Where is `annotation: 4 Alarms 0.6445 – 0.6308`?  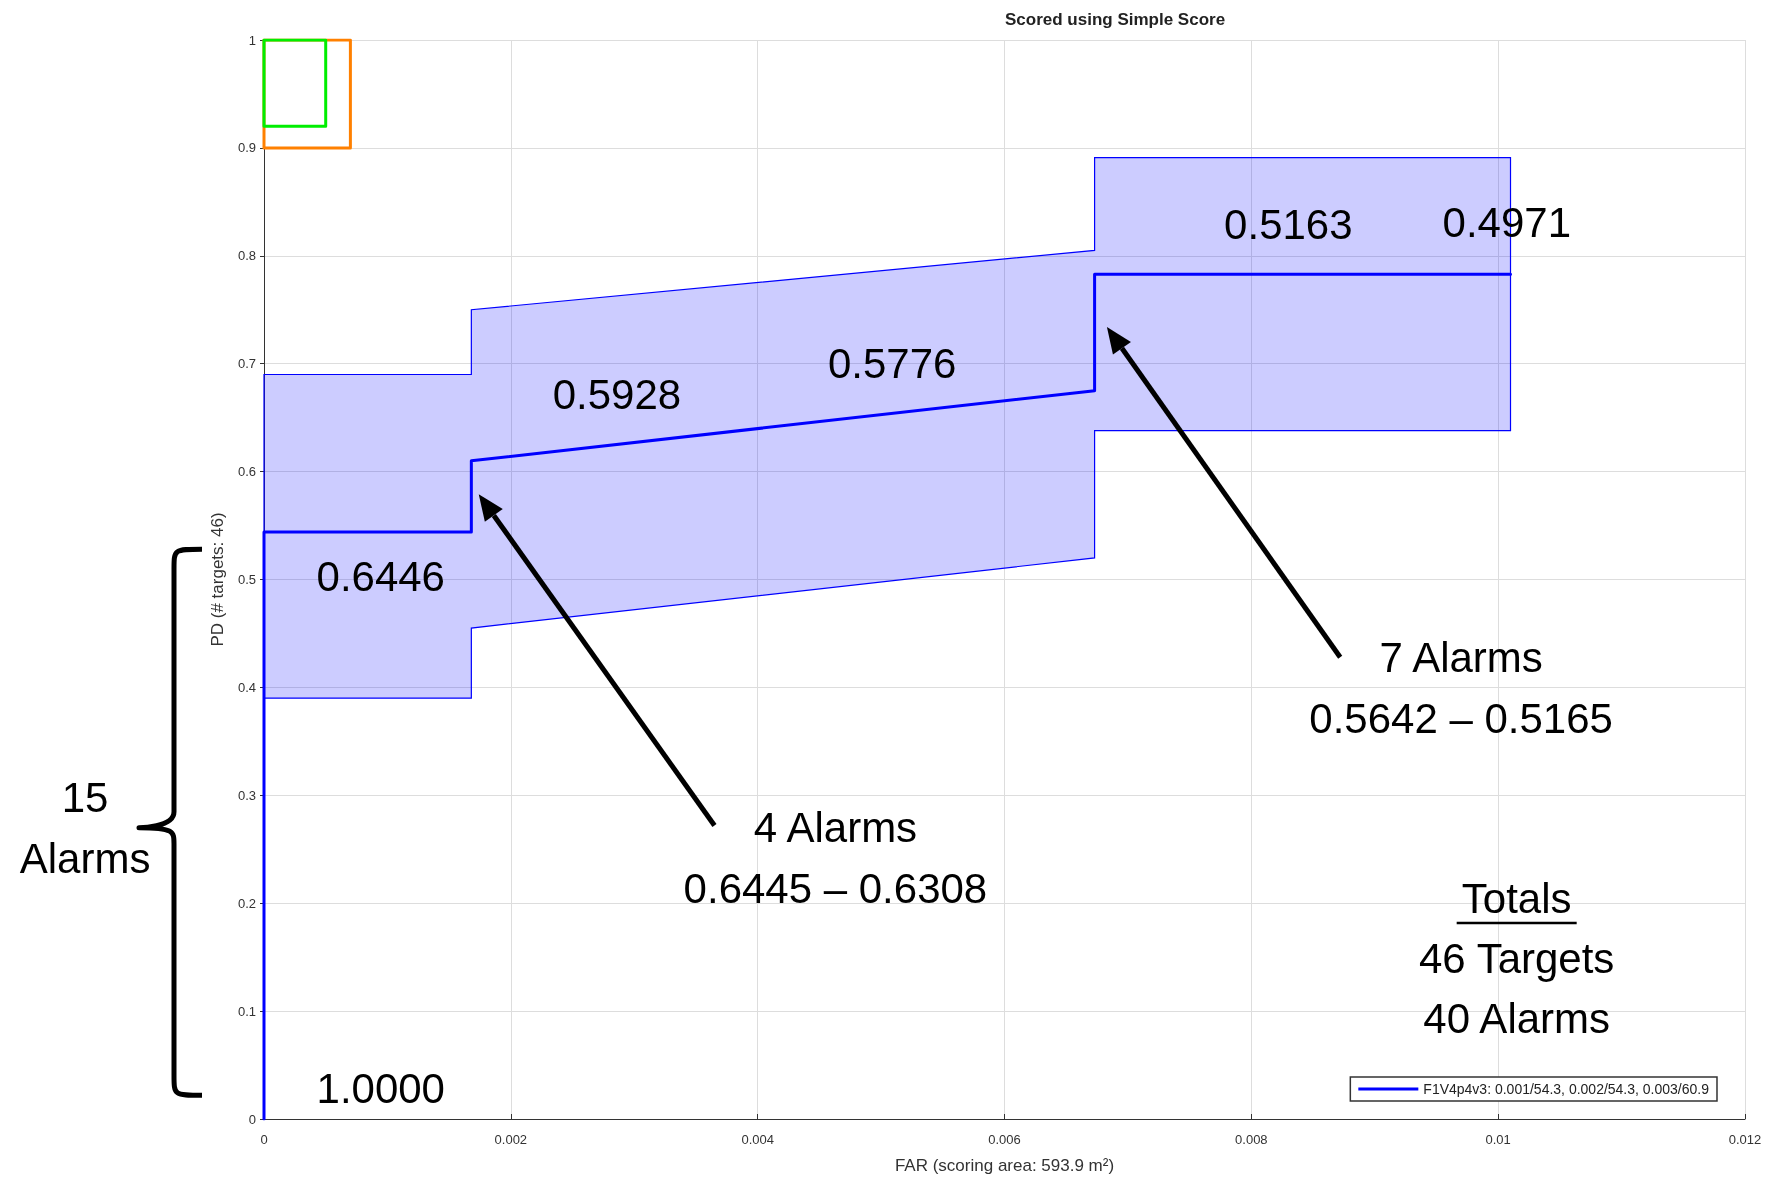
annotation: 4 Alarms 0.6445 – 0.6308 is located at coordinates (835, 857).